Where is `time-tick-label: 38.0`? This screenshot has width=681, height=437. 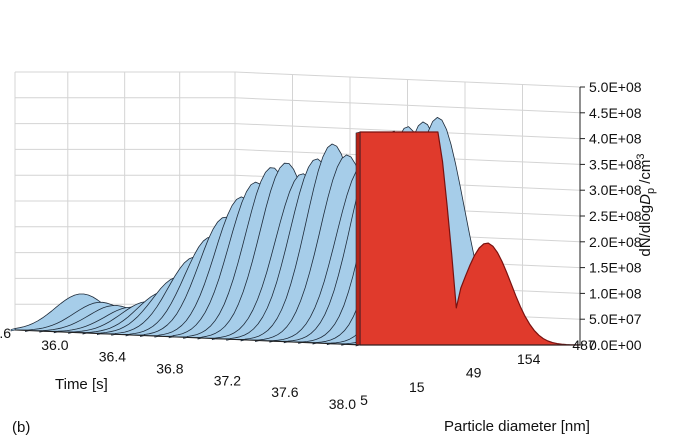
time-tick-label: 38.0 is located at coordinates (342, 404).